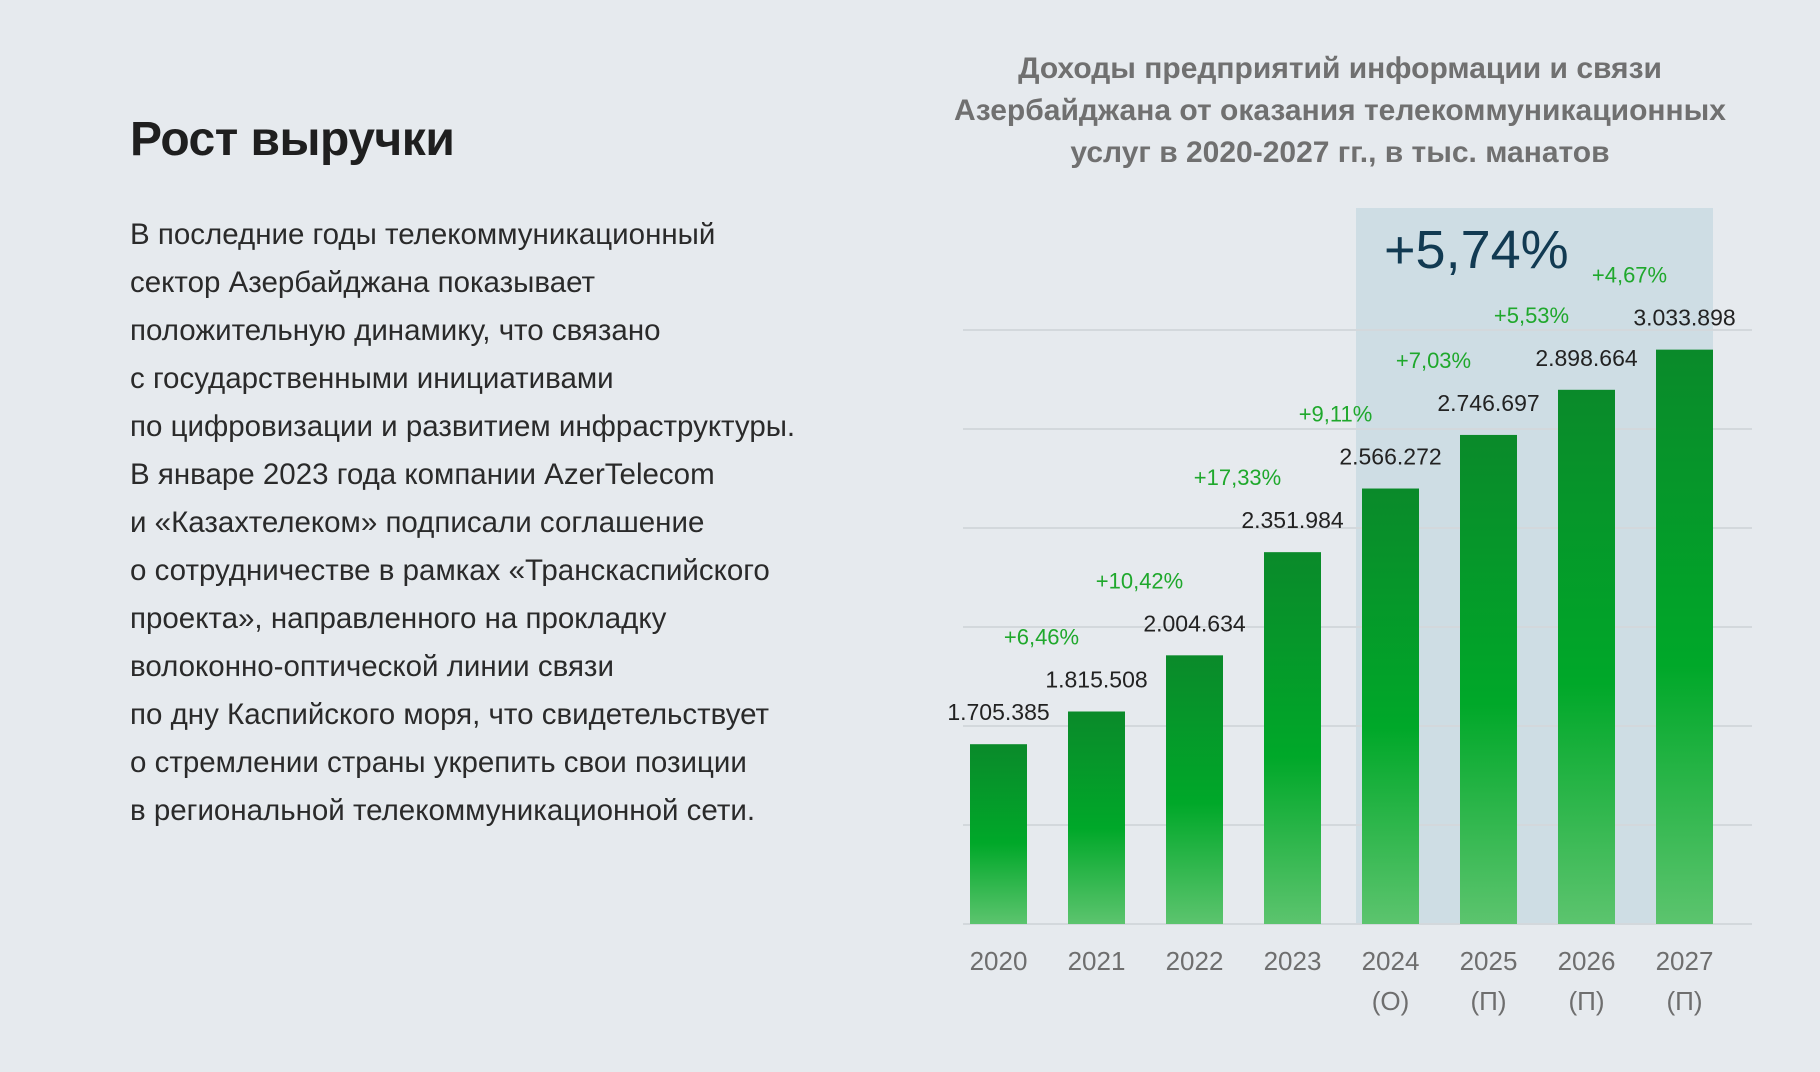 The height and width of the screenshot is (1072, 1820). What do you see at coordinates (1390, 457) in the screenshot?
I see `value-label: 2.566.272` at bounding box center [1390, 457].